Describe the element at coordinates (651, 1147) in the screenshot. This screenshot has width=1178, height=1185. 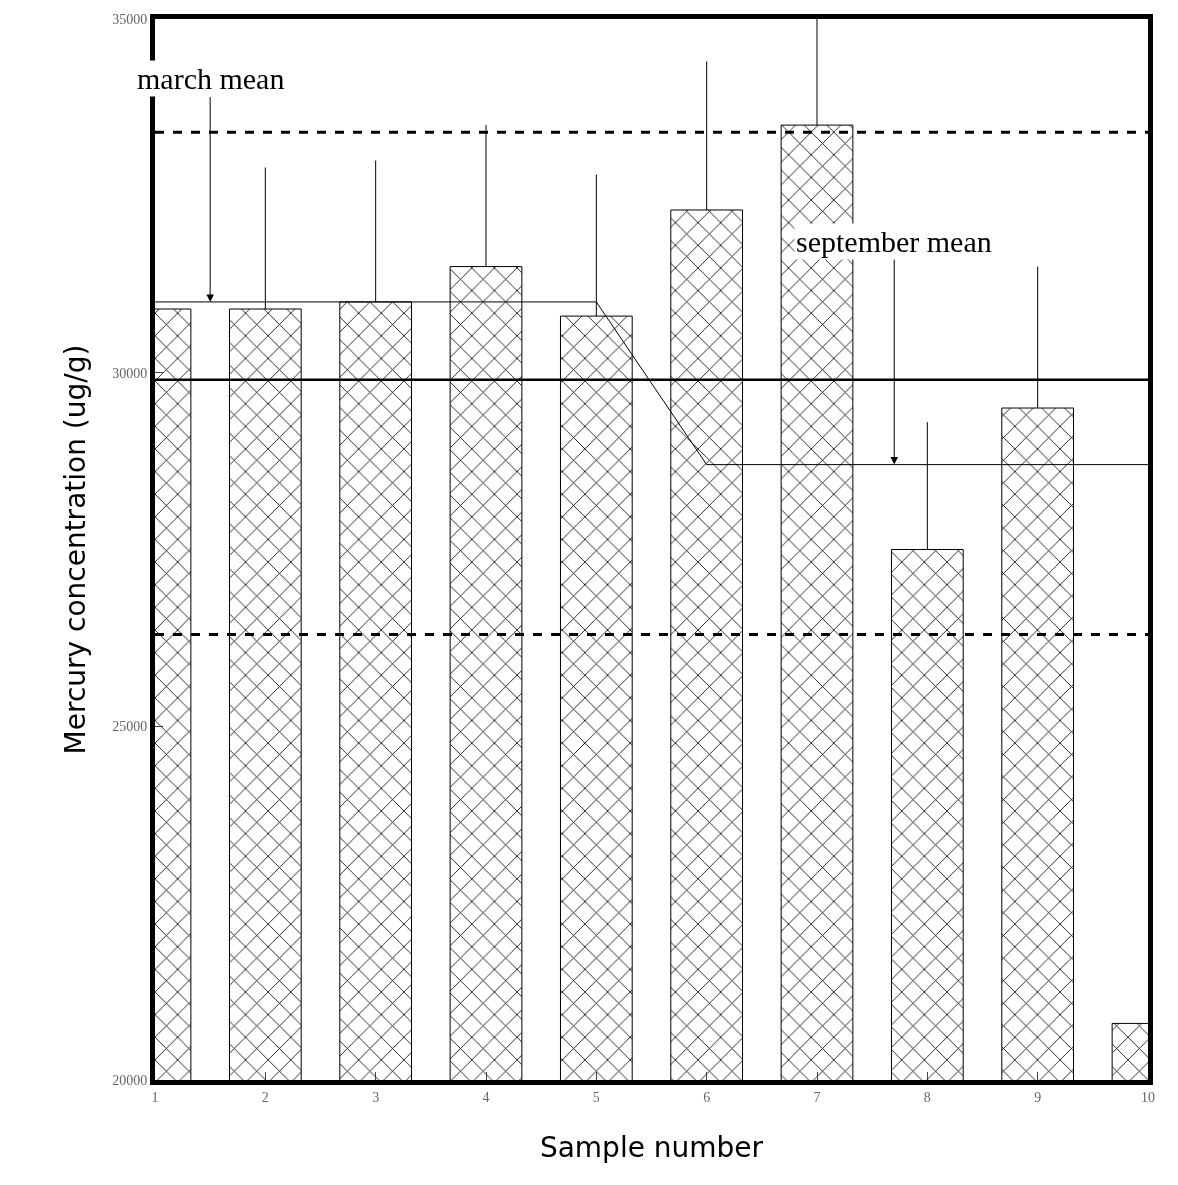
I see `x-axis-title: Sample number` at that location.